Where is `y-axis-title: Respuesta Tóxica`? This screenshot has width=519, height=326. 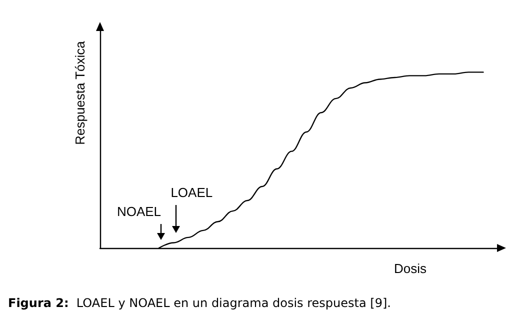
y-axis-title: Respuesta Tóxica is located at coordinates (80, 92).